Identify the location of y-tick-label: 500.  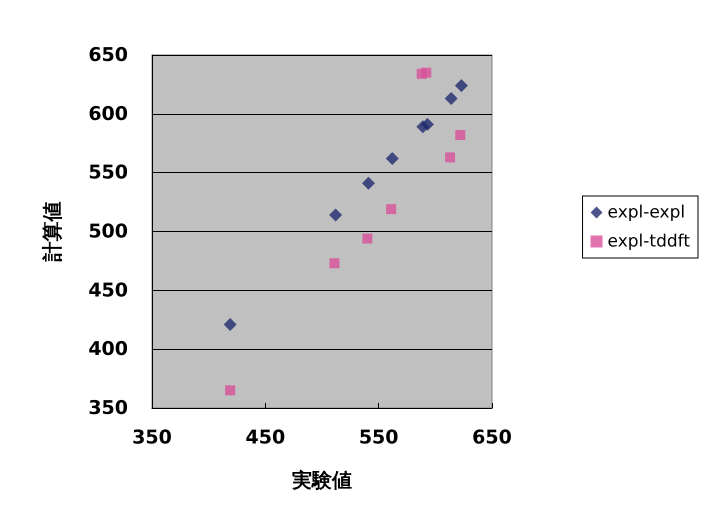
(108, 231).